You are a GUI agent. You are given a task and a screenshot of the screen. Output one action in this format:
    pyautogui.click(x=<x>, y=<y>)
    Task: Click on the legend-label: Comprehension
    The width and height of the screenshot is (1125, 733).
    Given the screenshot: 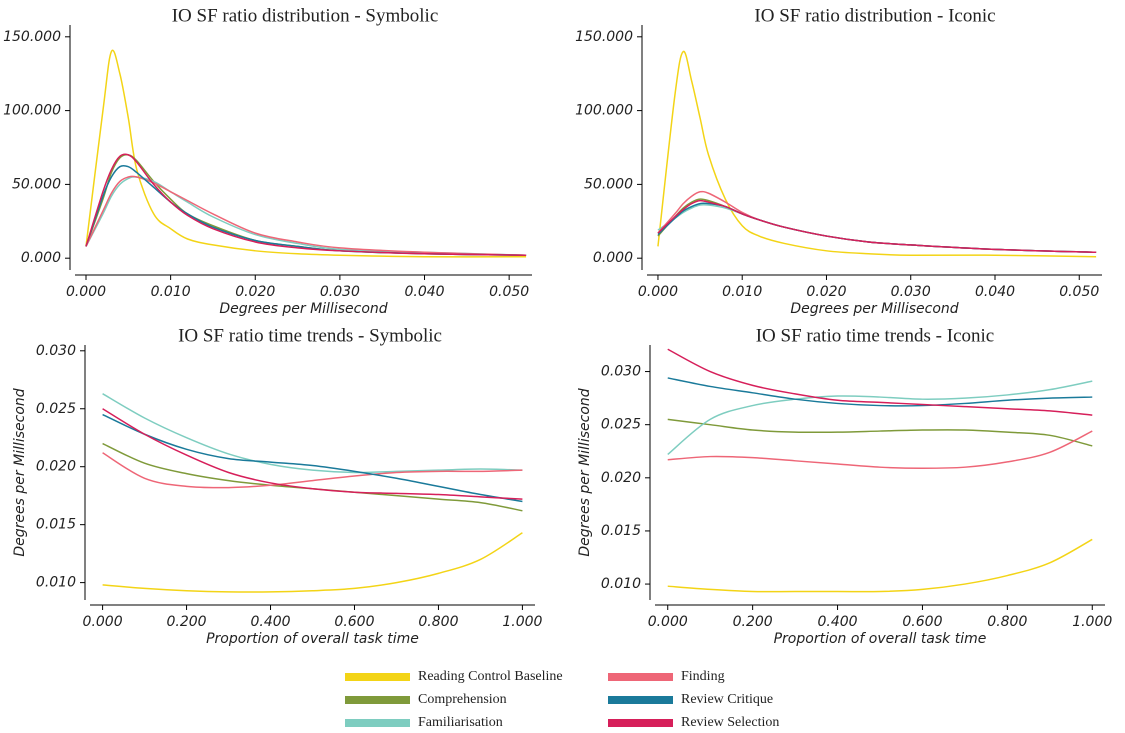 What is the action you would take?
    pyautogui.click(x=462, y=699)
    